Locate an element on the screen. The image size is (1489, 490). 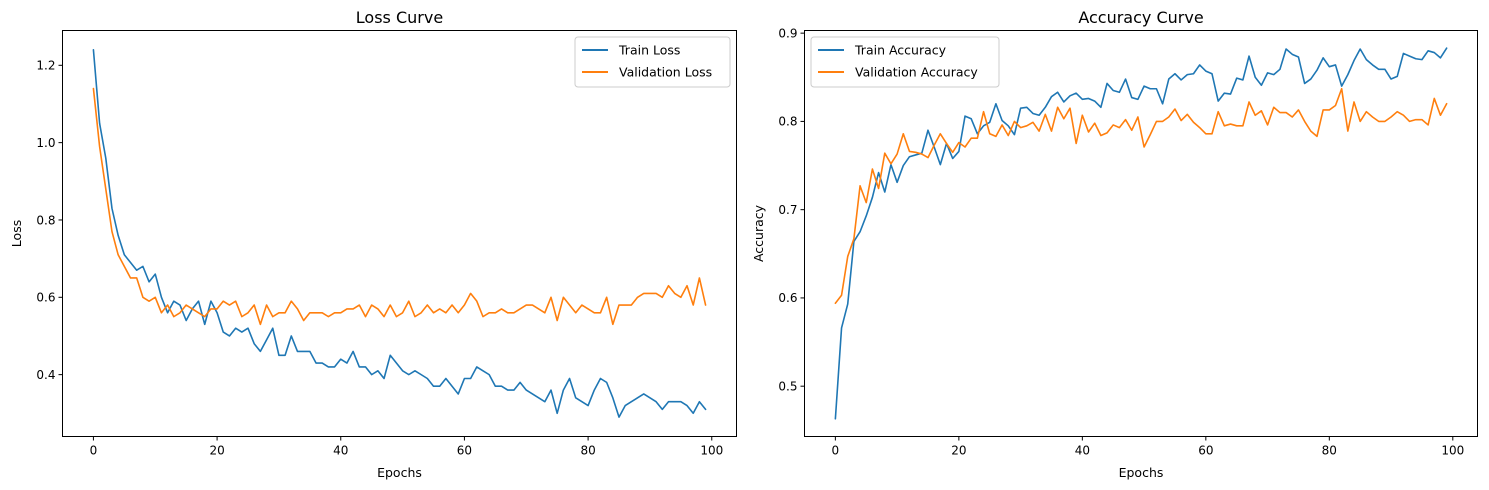
y-axis-label: Loss is located at coordinates (16, 233).